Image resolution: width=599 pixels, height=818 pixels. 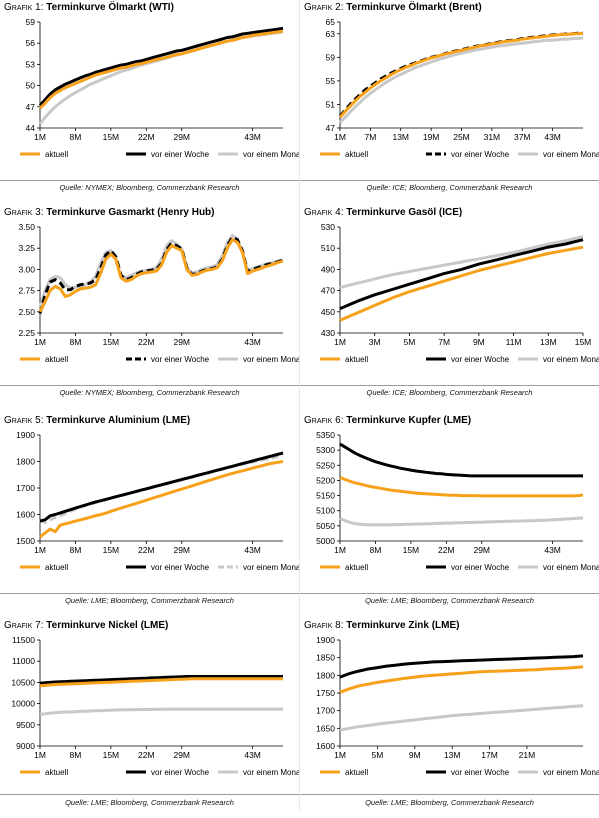 I want to click on y-tick-label: 1850, so click(x=325, y=658).